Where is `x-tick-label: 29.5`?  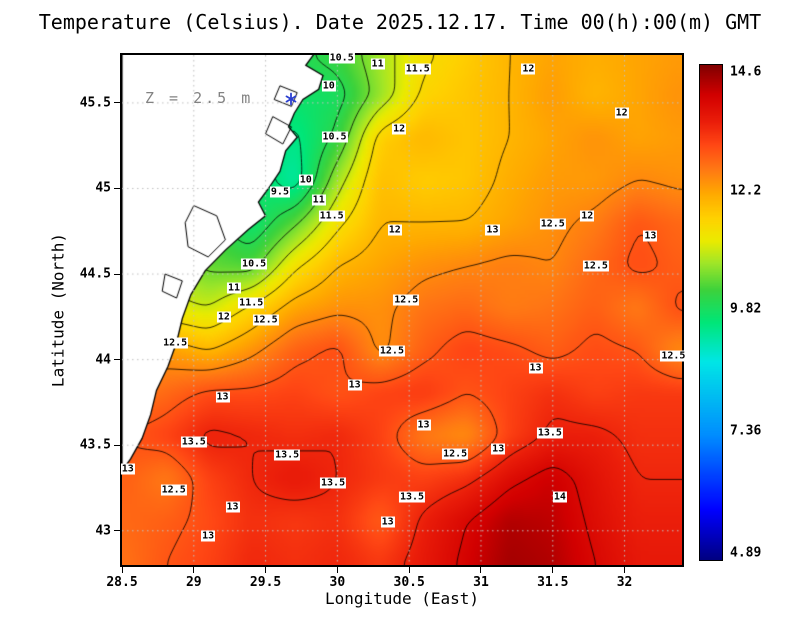 x-tick-label: 29.5 is located at coordinates (265, 582).